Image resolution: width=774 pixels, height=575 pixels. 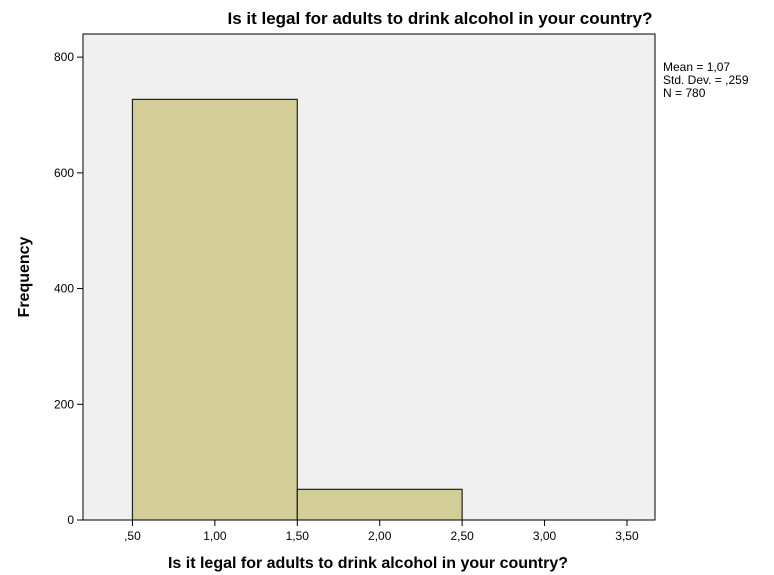 I want to click on stat-n: N = 780, so click(x=684, y=93).